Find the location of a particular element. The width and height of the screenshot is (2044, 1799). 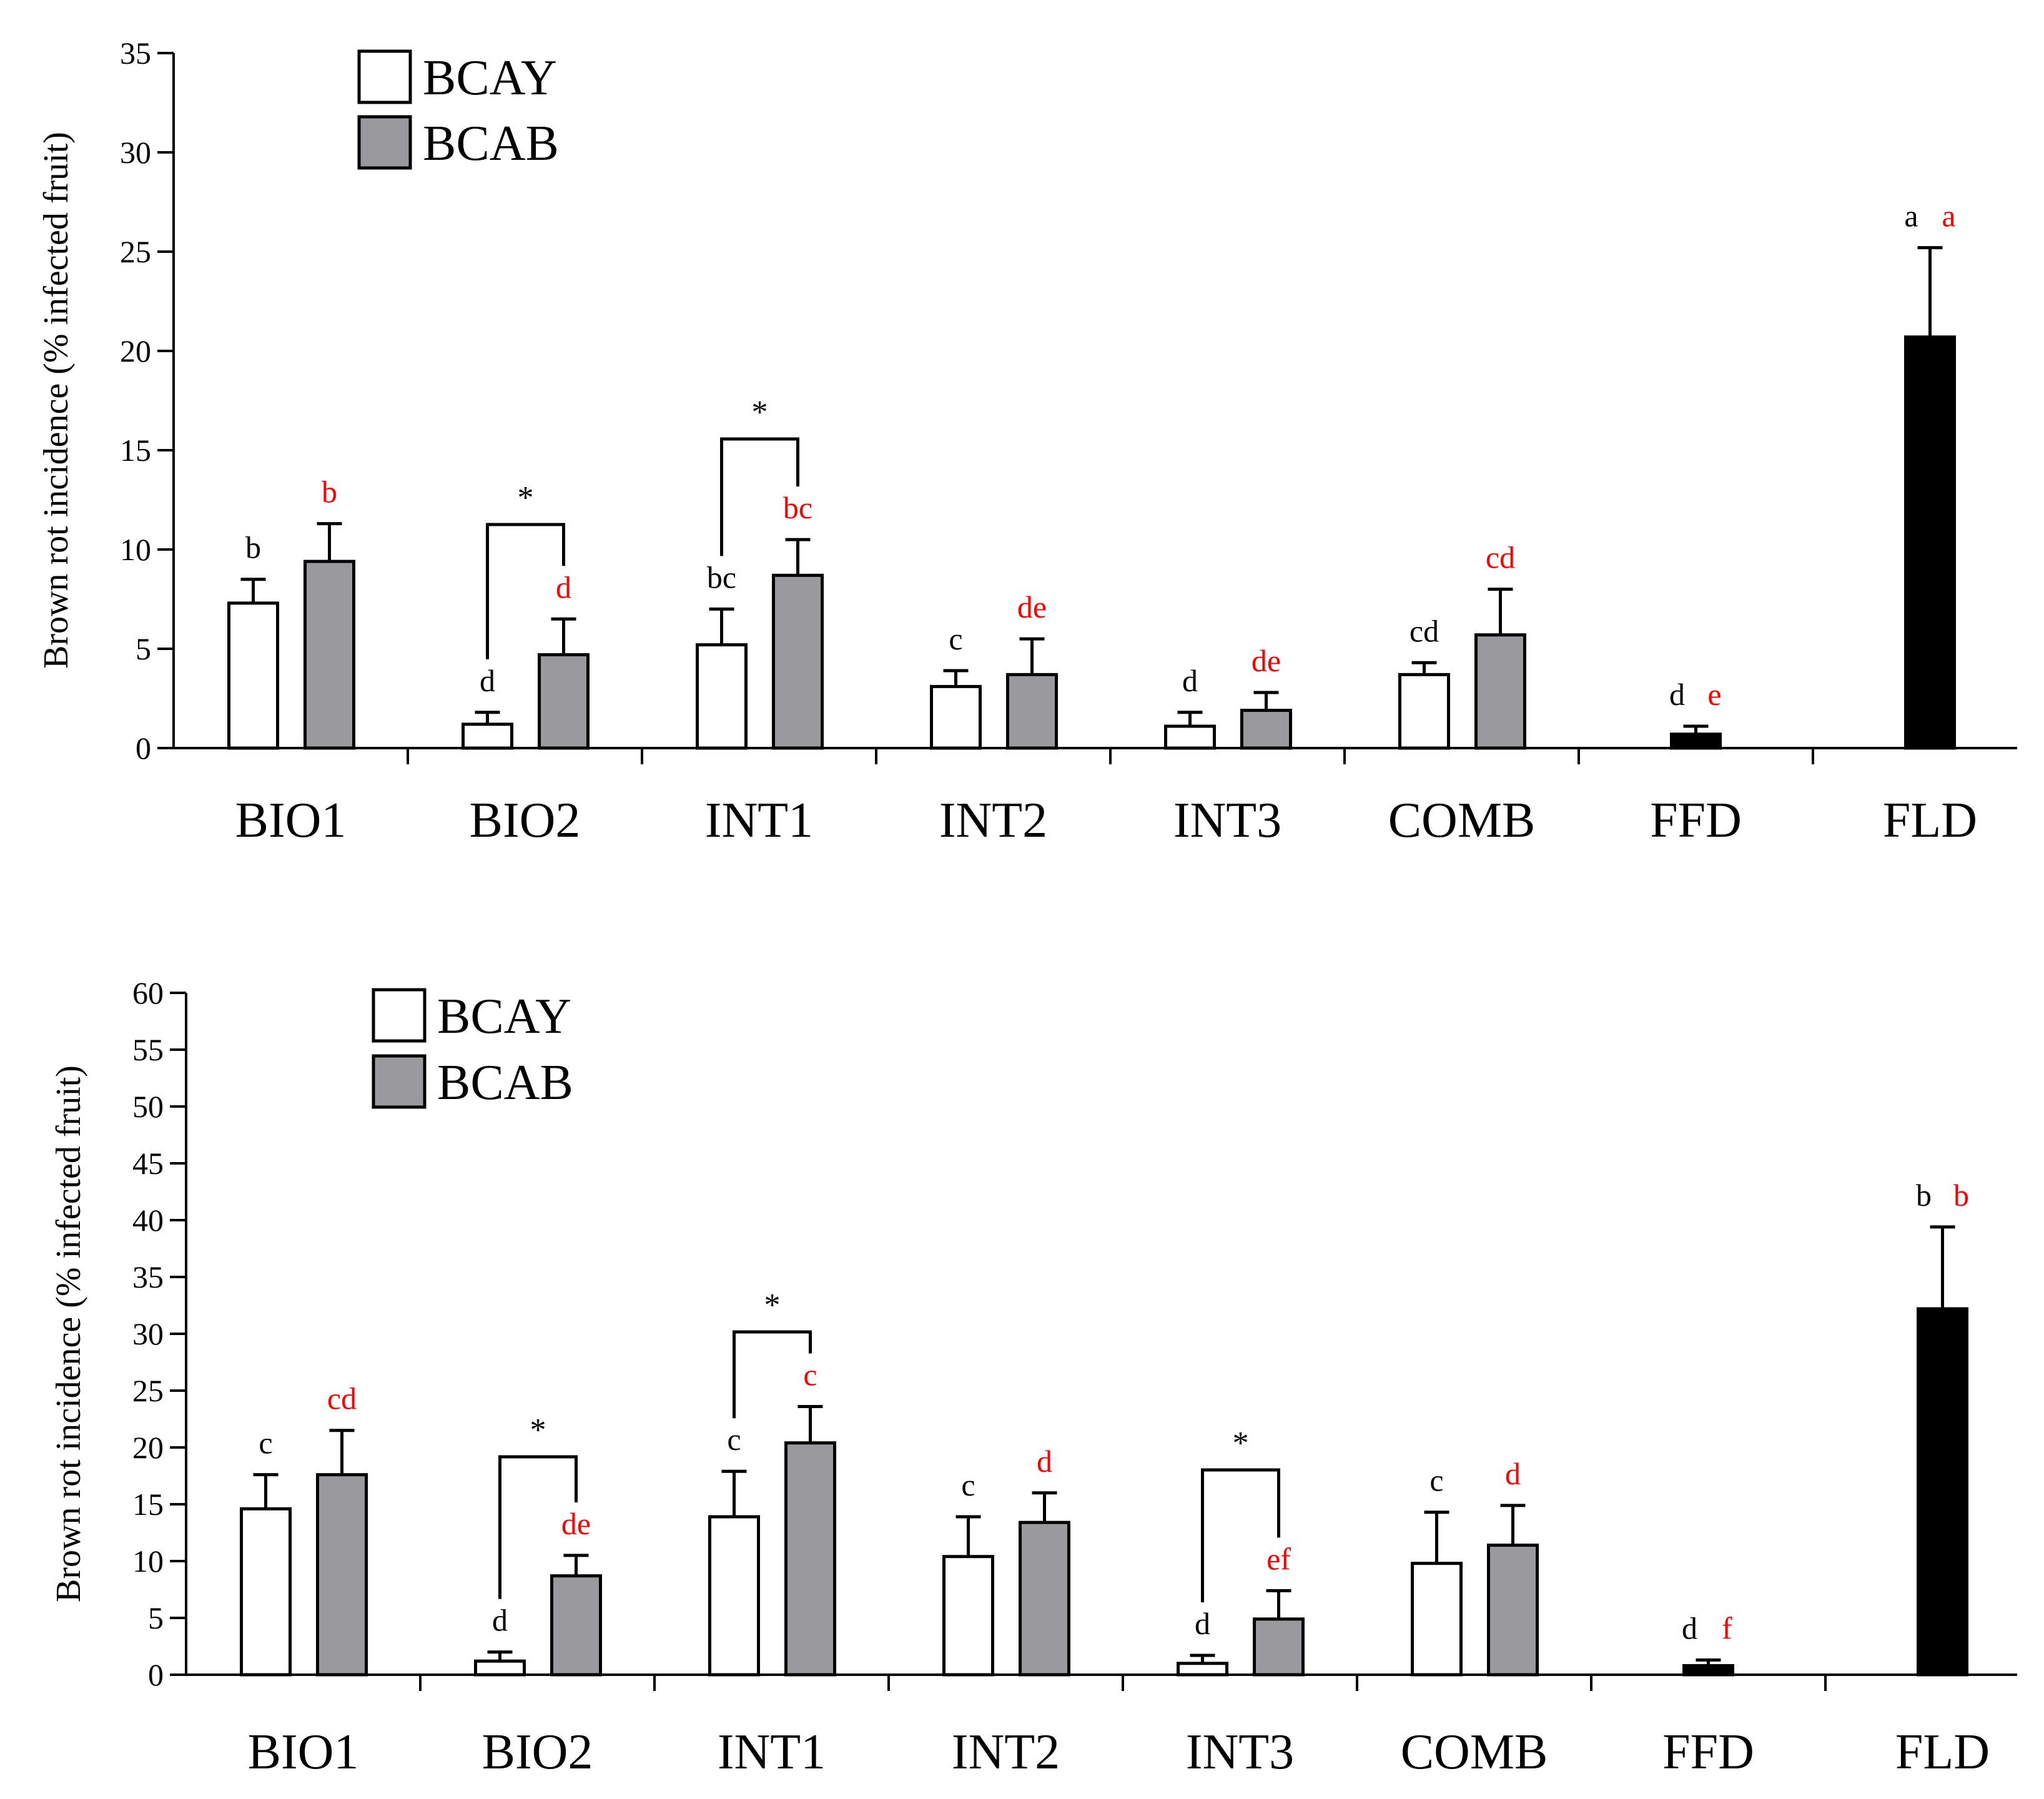

bar-bcab-int2 is located at coordinates (1044, 1599).